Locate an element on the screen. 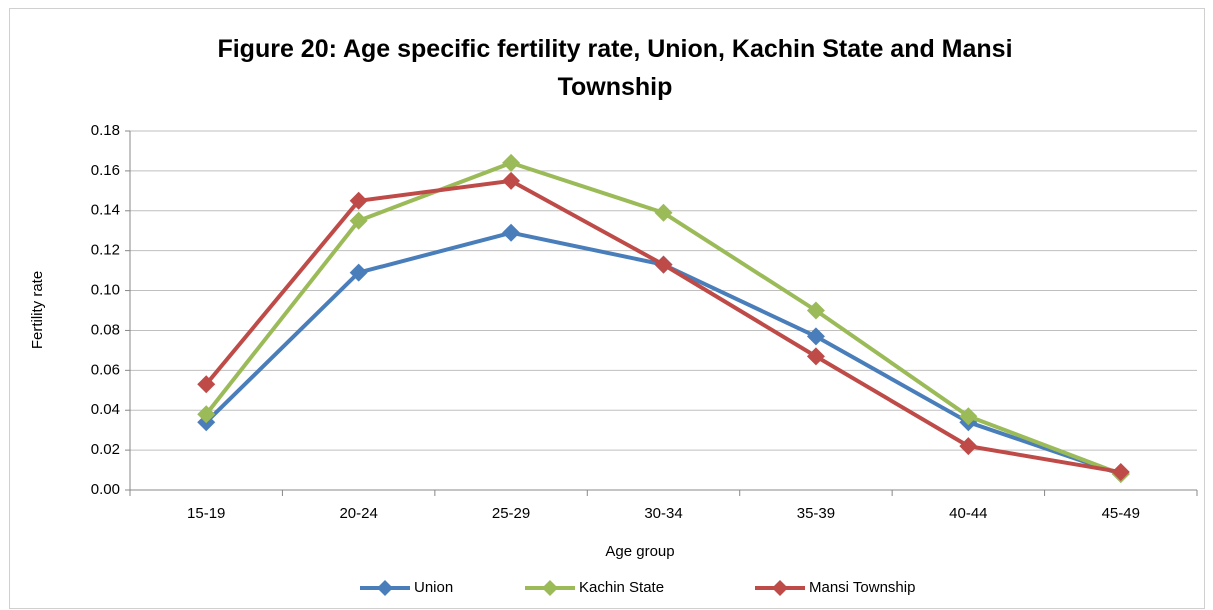 This screenshot has height=610, width=1213. y-tick-label: 0.12 is located at coordinates (105, 250).